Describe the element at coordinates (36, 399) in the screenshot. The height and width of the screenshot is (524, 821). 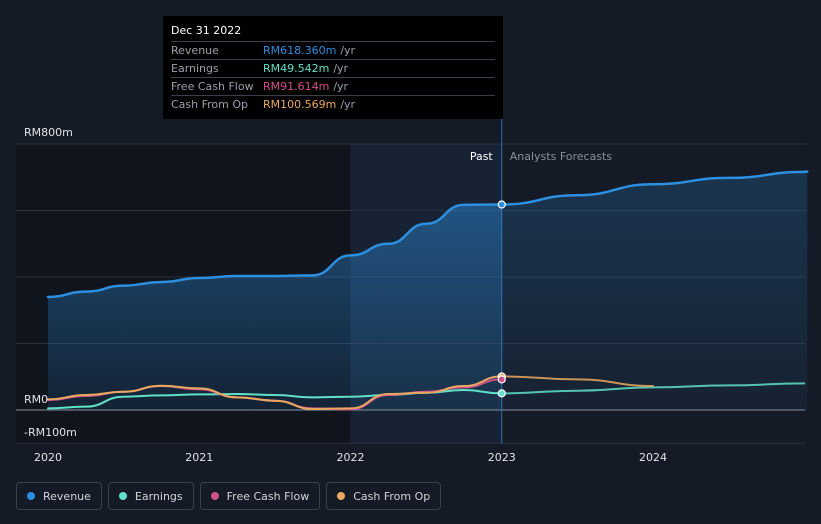
I see `y-axis-label: RM0` at that location.